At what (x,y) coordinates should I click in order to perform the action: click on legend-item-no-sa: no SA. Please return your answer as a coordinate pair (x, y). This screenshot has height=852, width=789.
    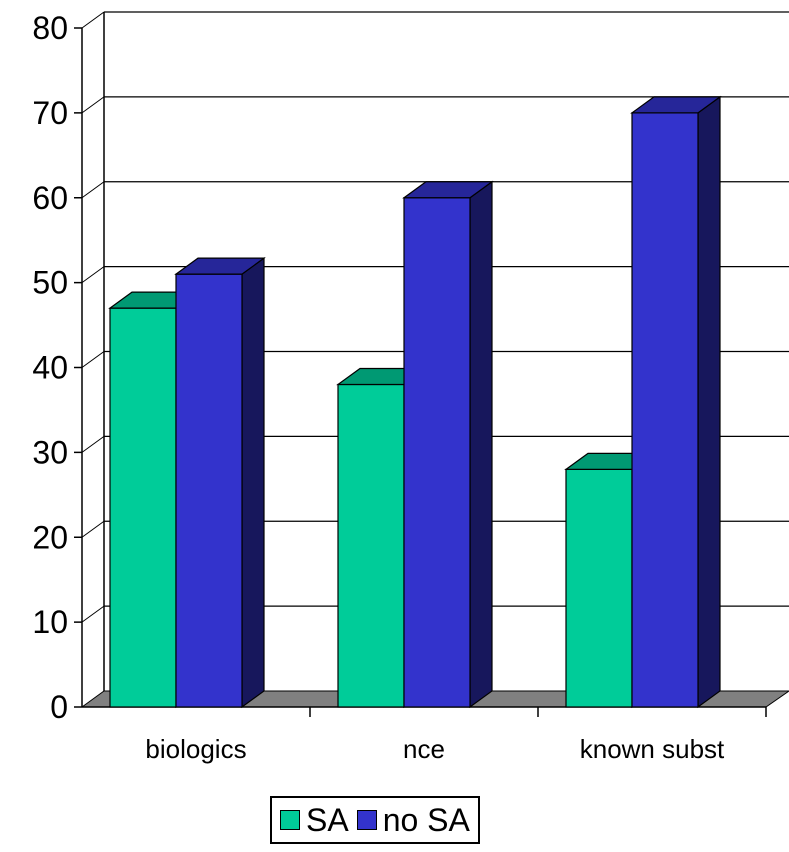
    Looking at the image, I should click on (413, 820).